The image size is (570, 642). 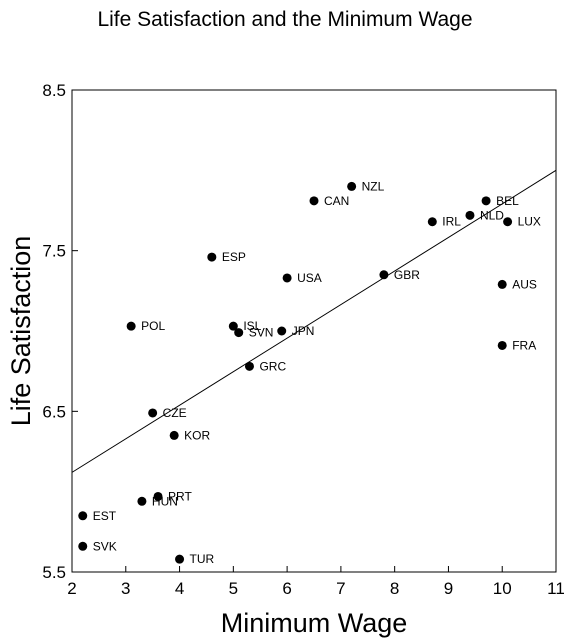 I want to click on point-label: GBR, so click(x=407, y=275).